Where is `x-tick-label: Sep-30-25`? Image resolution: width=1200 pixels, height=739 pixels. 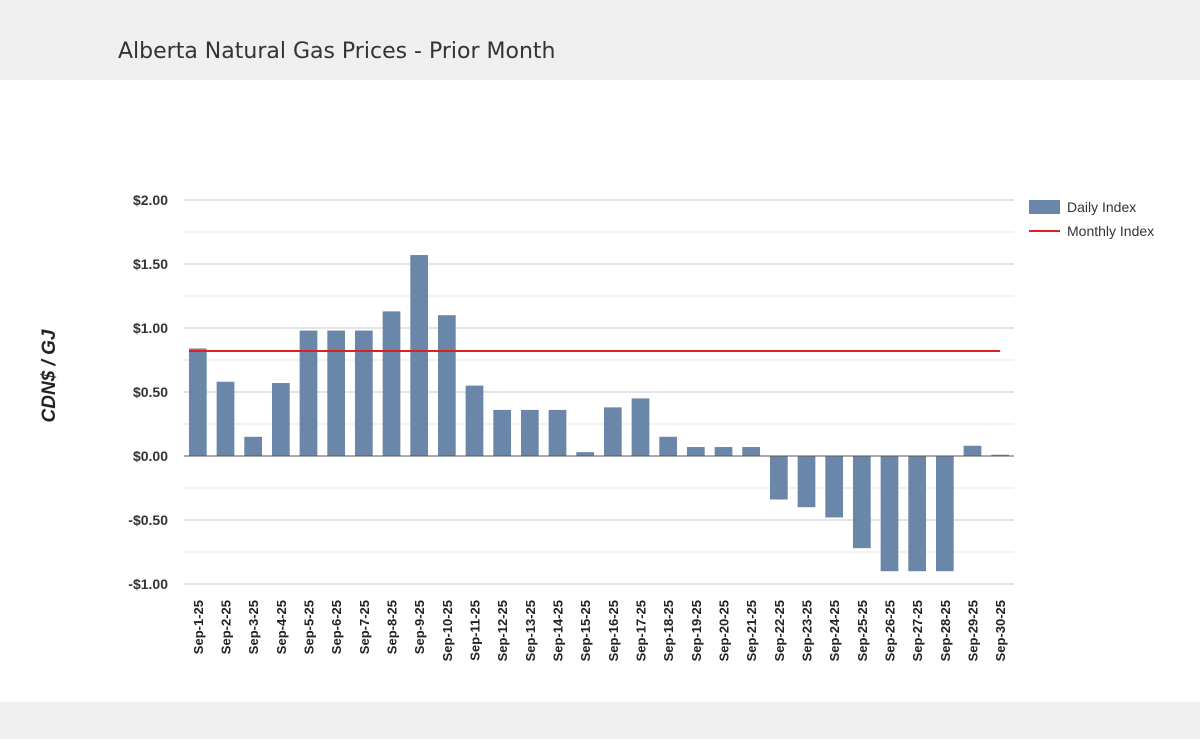 x-tick-label: Sep-30-25 is located at coordinates (1000, 630).